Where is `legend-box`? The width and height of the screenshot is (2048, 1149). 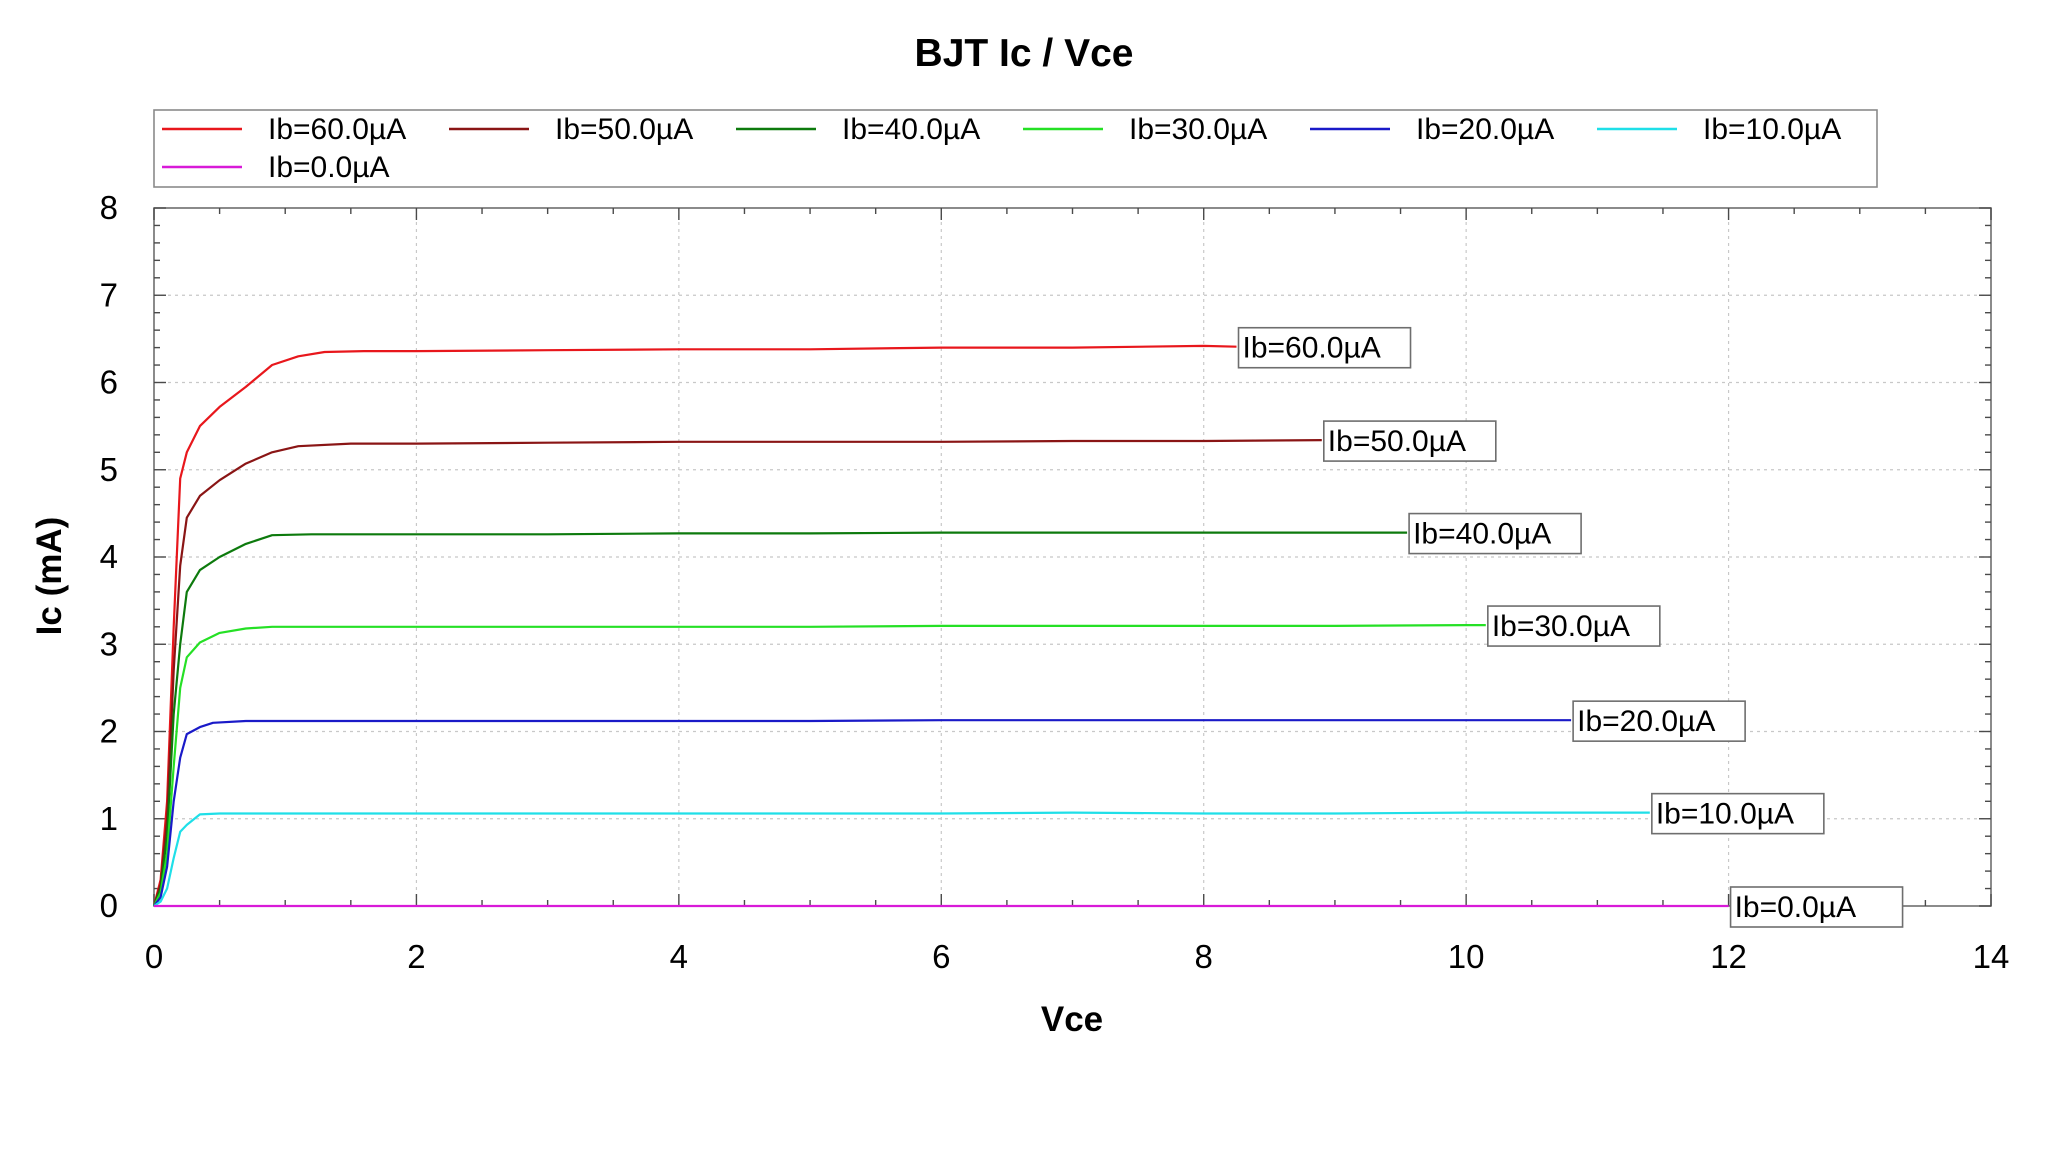 legend-box is located at coordinates (1015, 148).